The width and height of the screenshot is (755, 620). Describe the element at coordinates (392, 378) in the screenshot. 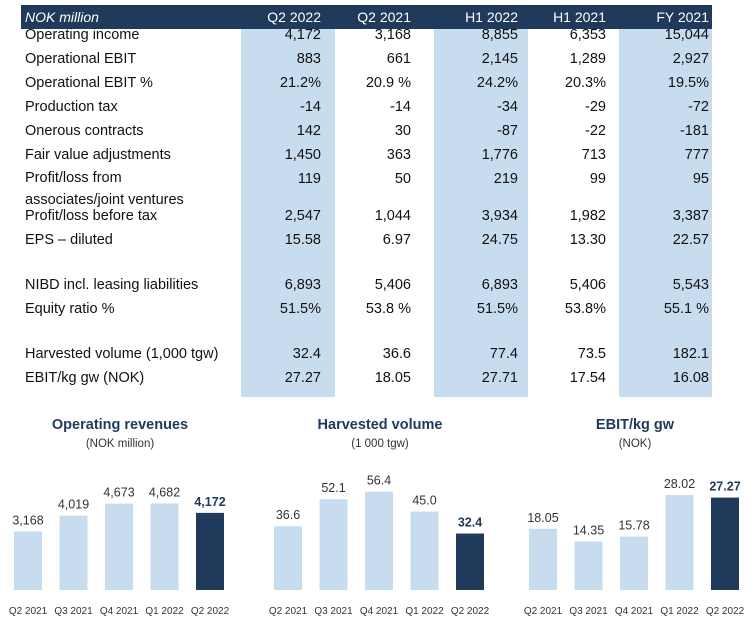

I see `table-cell: 18.05` at that location.